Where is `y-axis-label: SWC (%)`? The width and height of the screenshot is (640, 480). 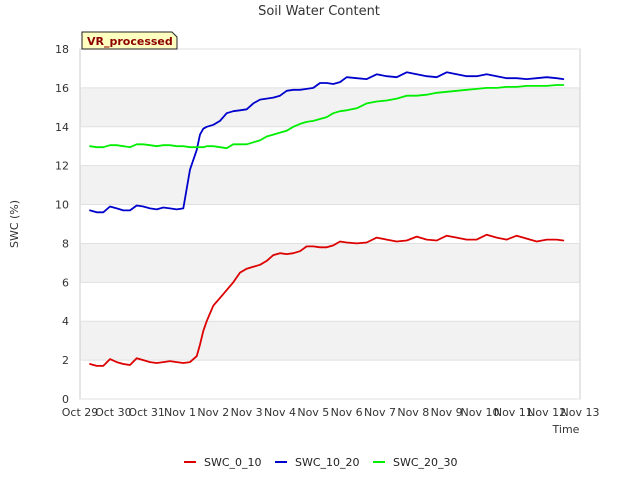
y-axis-label: SWC (%) is located at coordinates (14, 224).